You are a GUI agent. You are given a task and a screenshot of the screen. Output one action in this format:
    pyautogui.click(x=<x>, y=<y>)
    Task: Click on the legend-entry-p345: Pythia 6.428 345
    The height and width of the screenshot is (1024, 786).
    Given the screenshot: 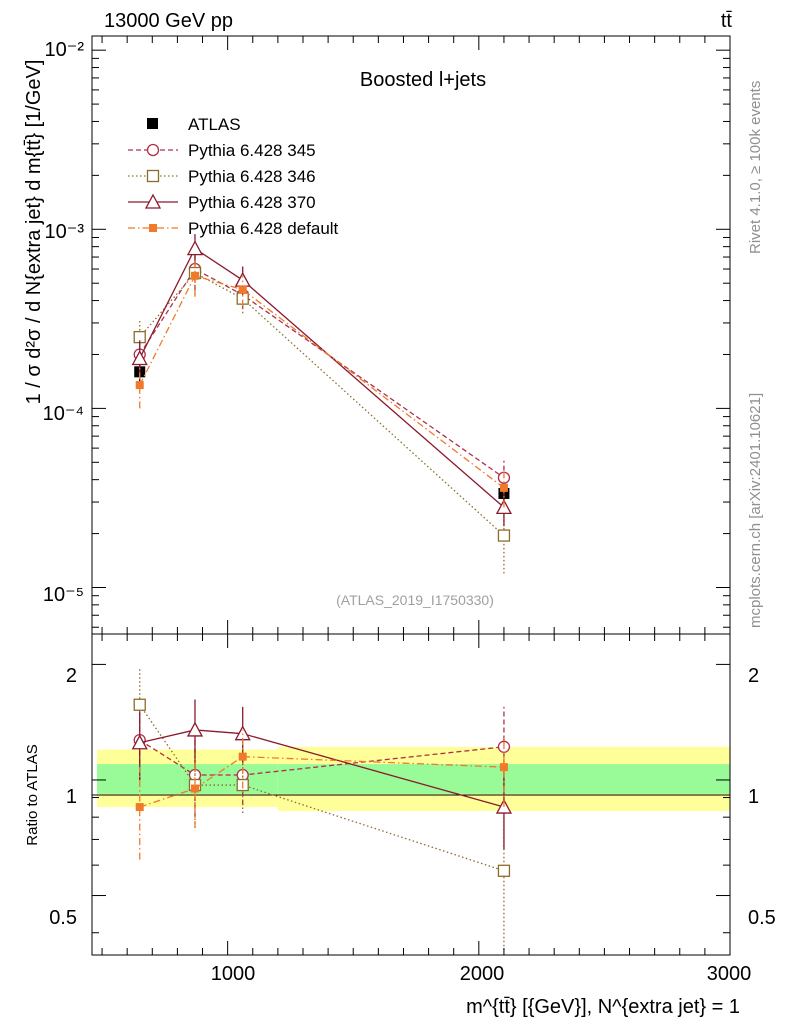 What is the action you would take?
    pyautogui.click(x=222, y=150)
    